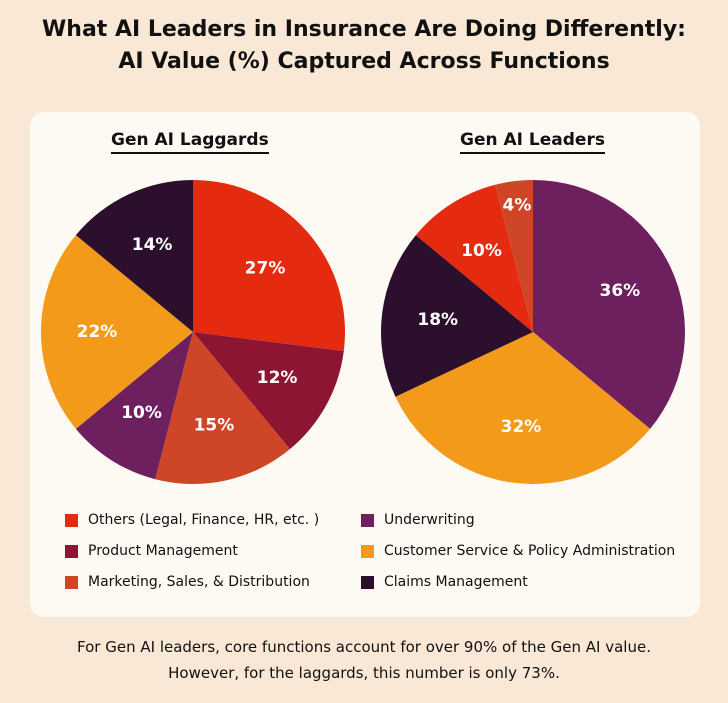 Image resolution: width=728 pixels, height=703 pixels. I want to click on laggards-label-claims: 14%, so click(152, 245).